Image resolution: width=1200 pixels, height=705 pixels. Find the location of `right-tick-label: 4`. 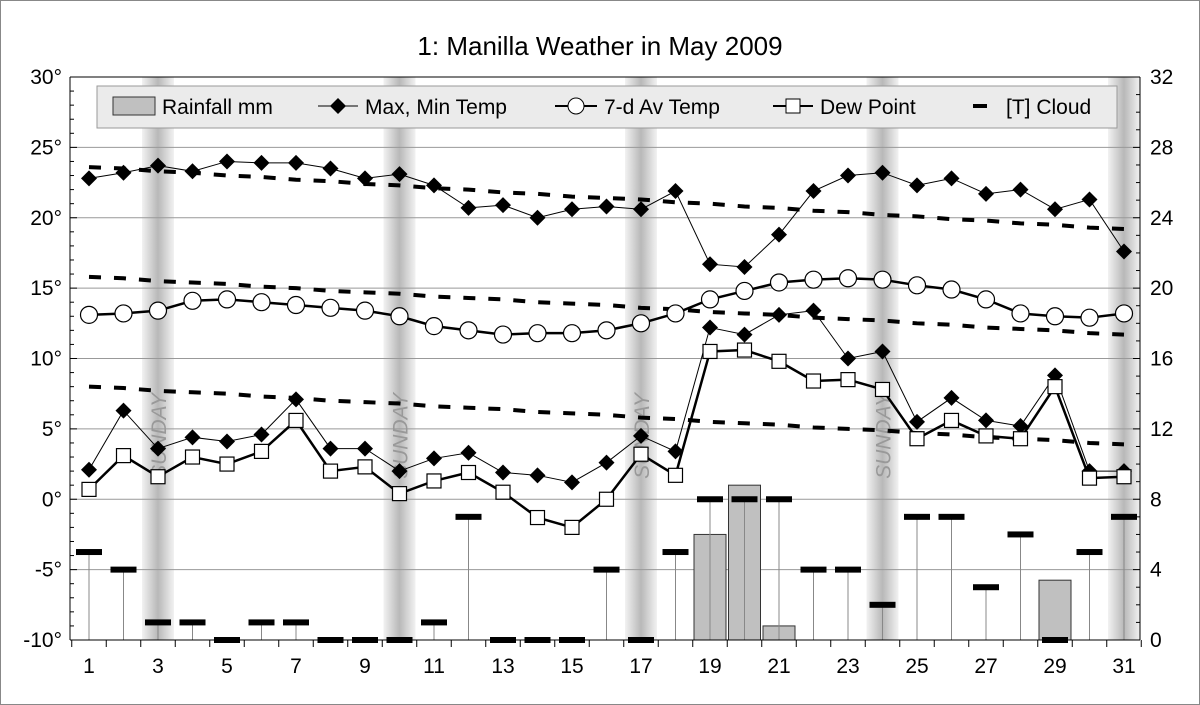

right-tick-label: 4 is located at coordinates (1156, 570).